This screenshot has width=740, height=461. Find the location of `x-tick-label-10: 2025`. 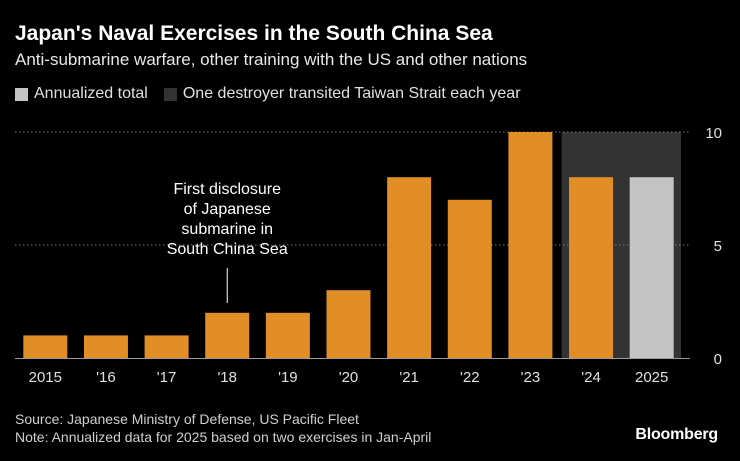

x-tick-label-10: 2025 is located at coordinates (651, 377).